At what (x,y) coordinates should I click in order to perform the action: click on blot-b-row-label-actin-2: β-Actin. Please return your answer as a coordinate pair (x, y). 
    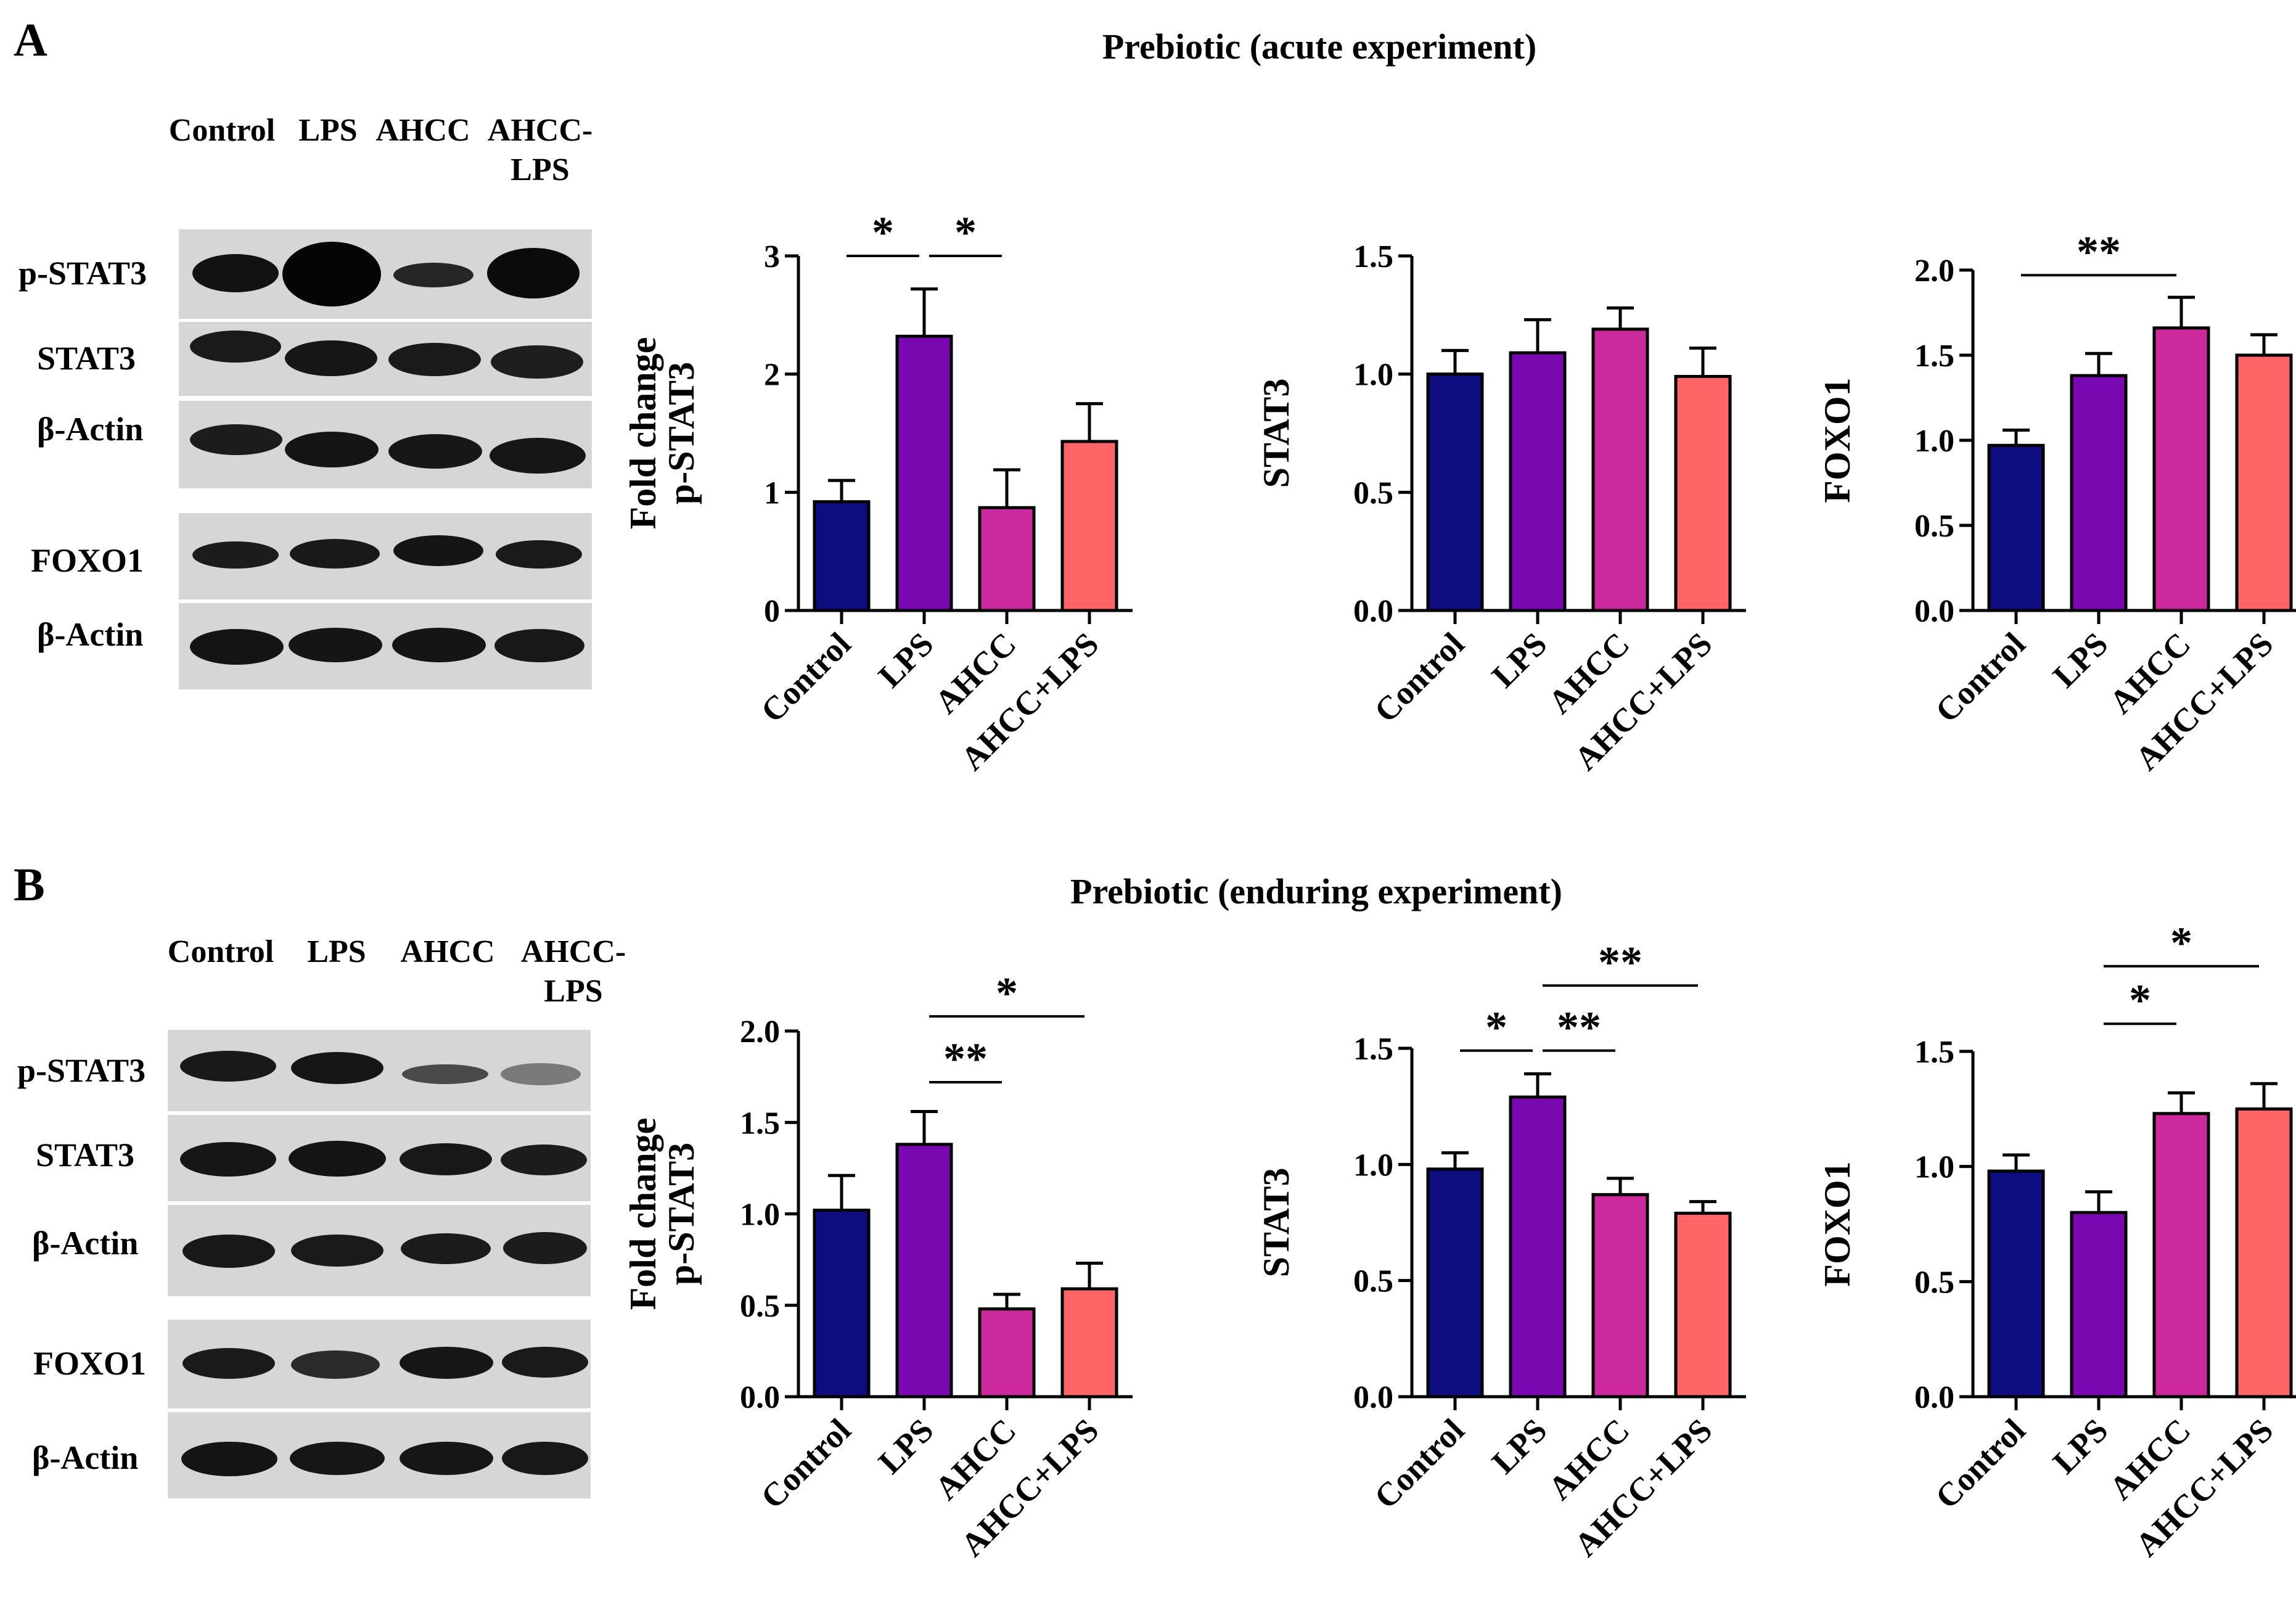
    Looking at the image, I should click on (85, 1457).